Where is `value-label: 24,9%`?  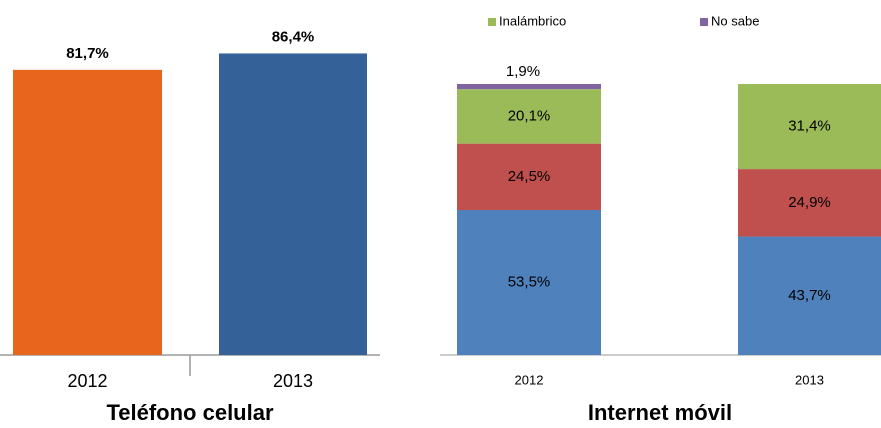
value-label: 24,9% is located at coordinates (809, 202).